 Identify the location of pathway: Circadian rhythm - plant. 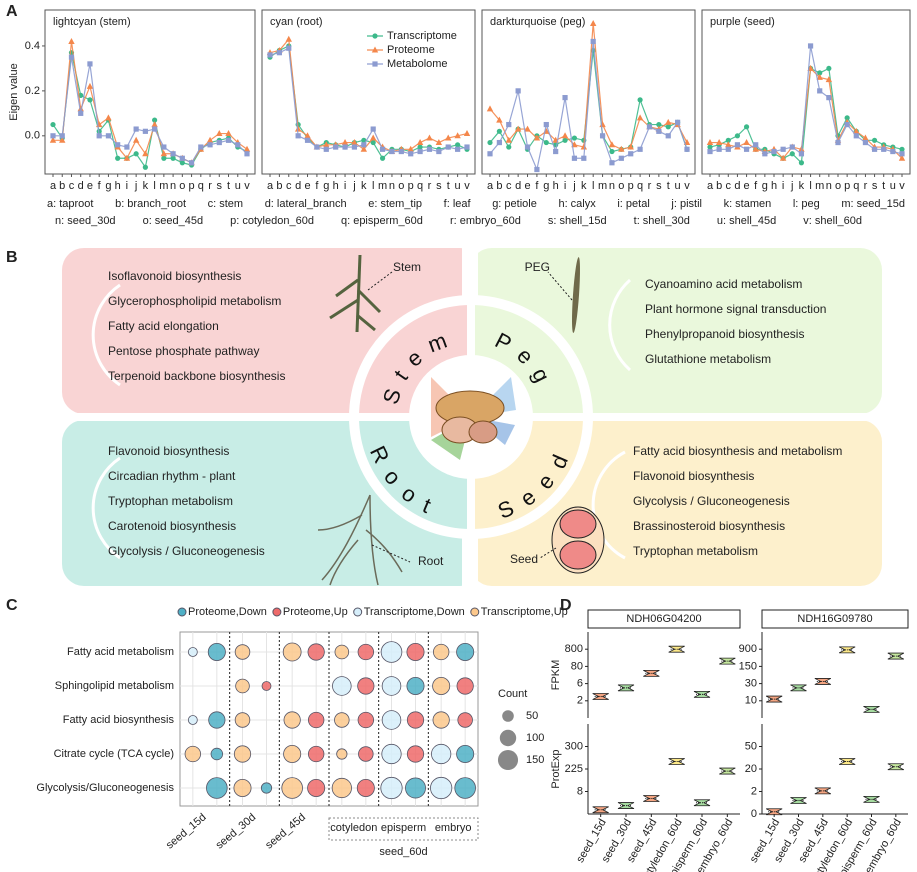
(172, 476).